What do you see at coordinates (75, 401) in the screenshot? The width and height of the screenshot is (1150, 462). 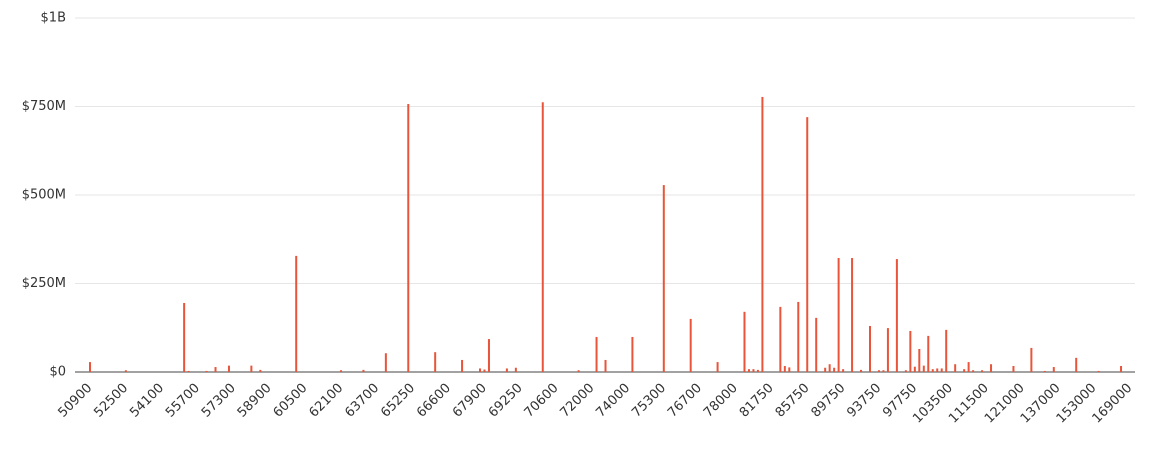 I see `x-tick-label: 50900` at bounding box center [75, 401].